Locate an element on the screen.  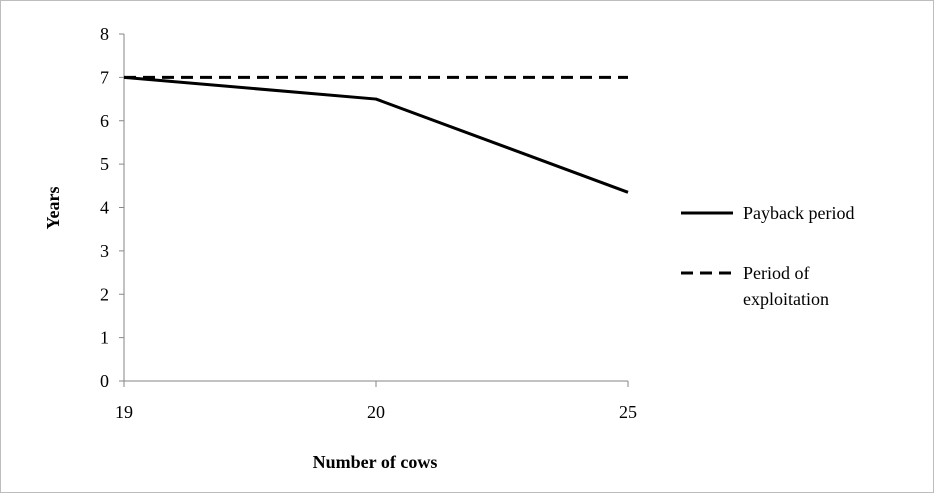
x-axis-title: Number of cows is located at coordinates (375, 462).